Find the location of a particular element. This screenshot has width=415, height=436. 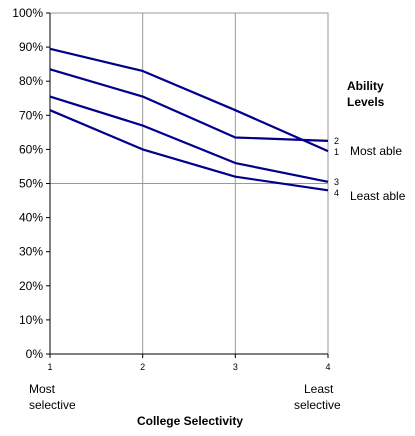

x-axis: 1 2 3 4 is located at coordinates (189, 362).